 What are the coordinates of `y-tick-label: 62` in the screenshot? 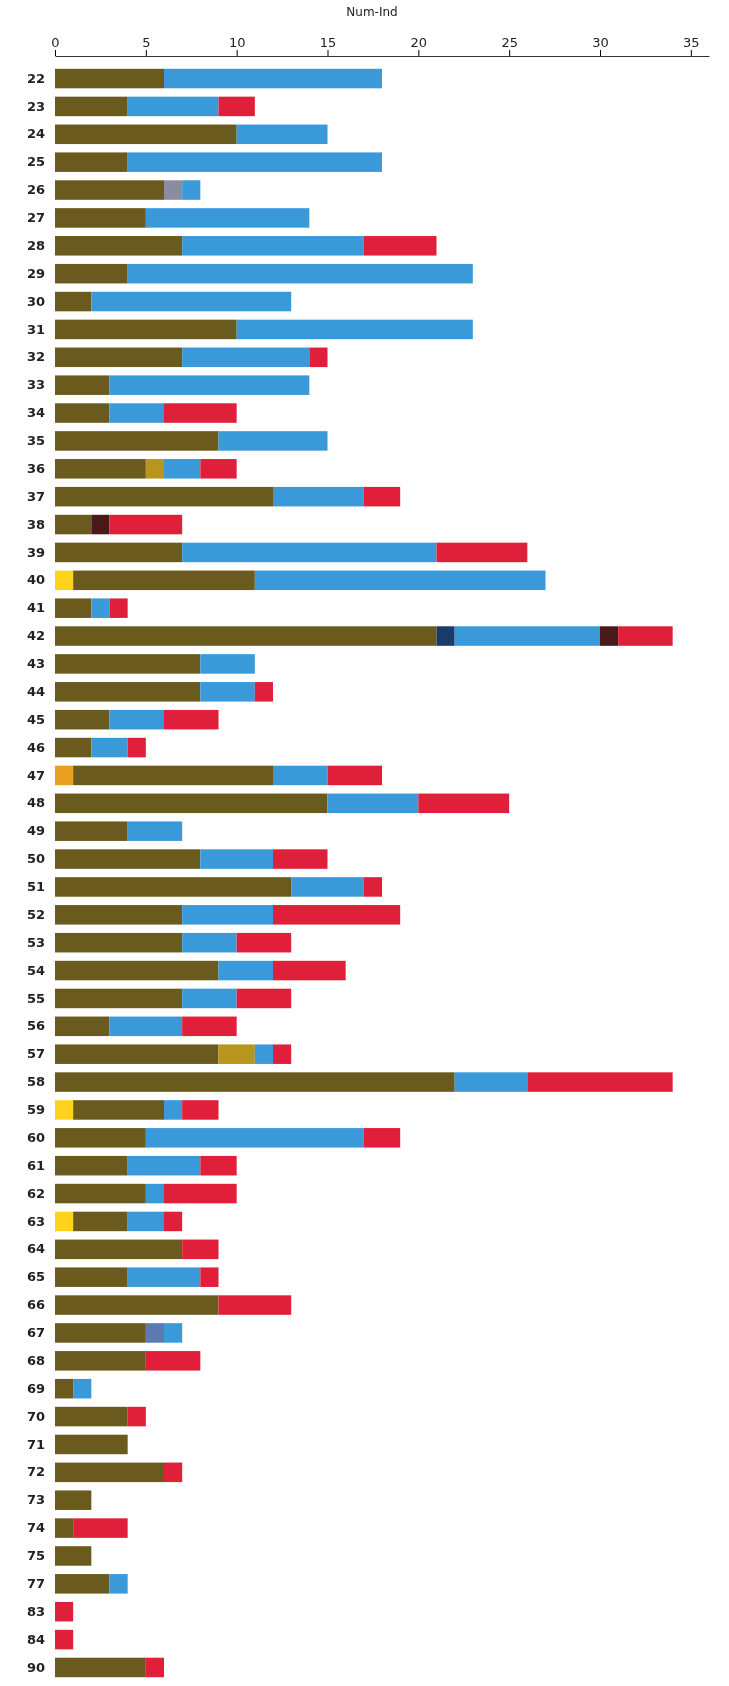 It's located at (35, 1193).